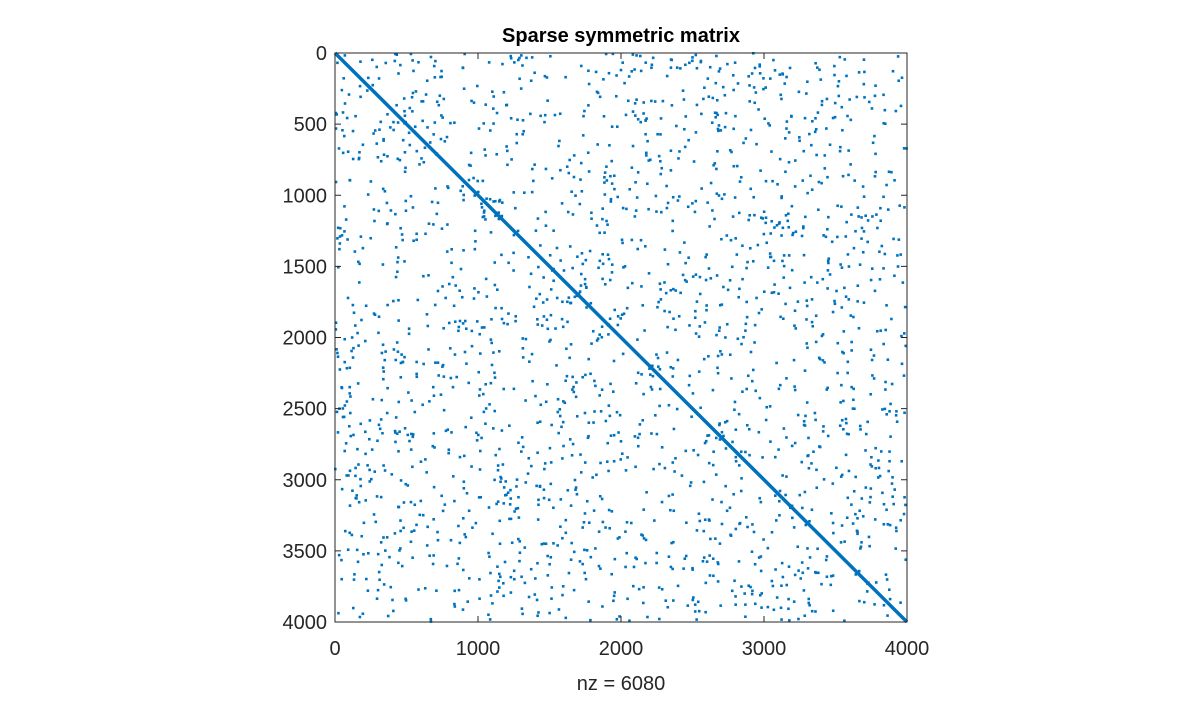 Image resolution: width=1200 pixels, height=705 pixels. Describe the element at coordinates (305, 623) in the screenshot. I see `y-tick-label: 4000` at that location.